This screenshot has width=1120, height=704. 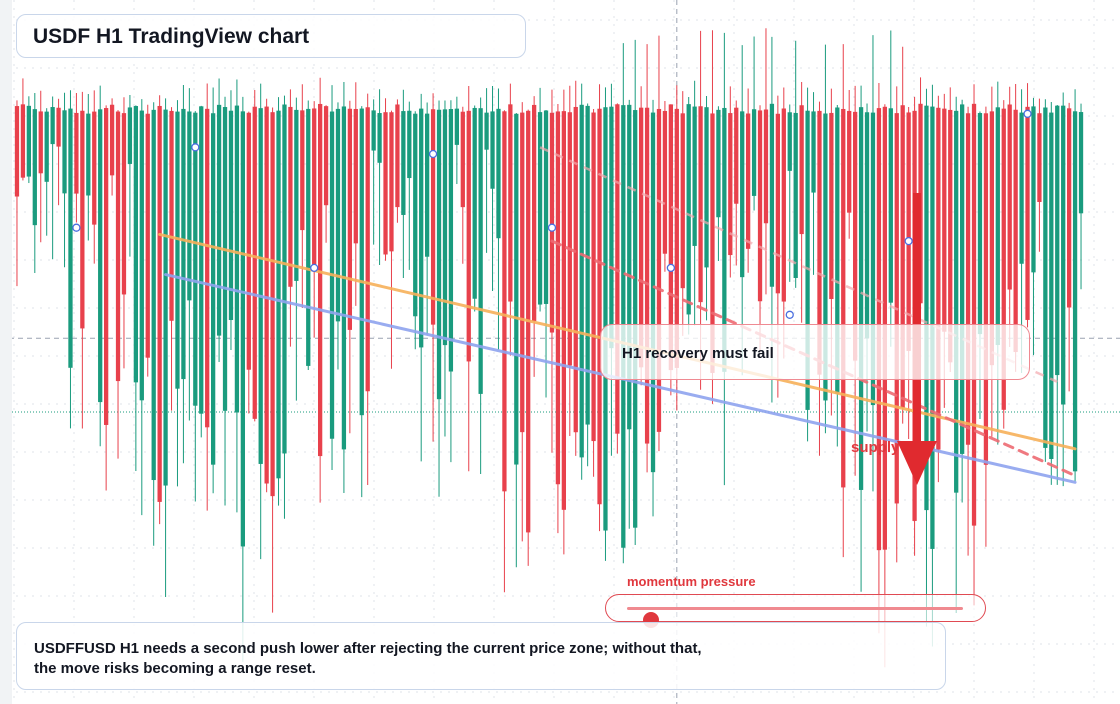 What do you see at coordinates (795, 611) in the screenshot?
I see `momentum-slider` at bounding box center [795, 611].